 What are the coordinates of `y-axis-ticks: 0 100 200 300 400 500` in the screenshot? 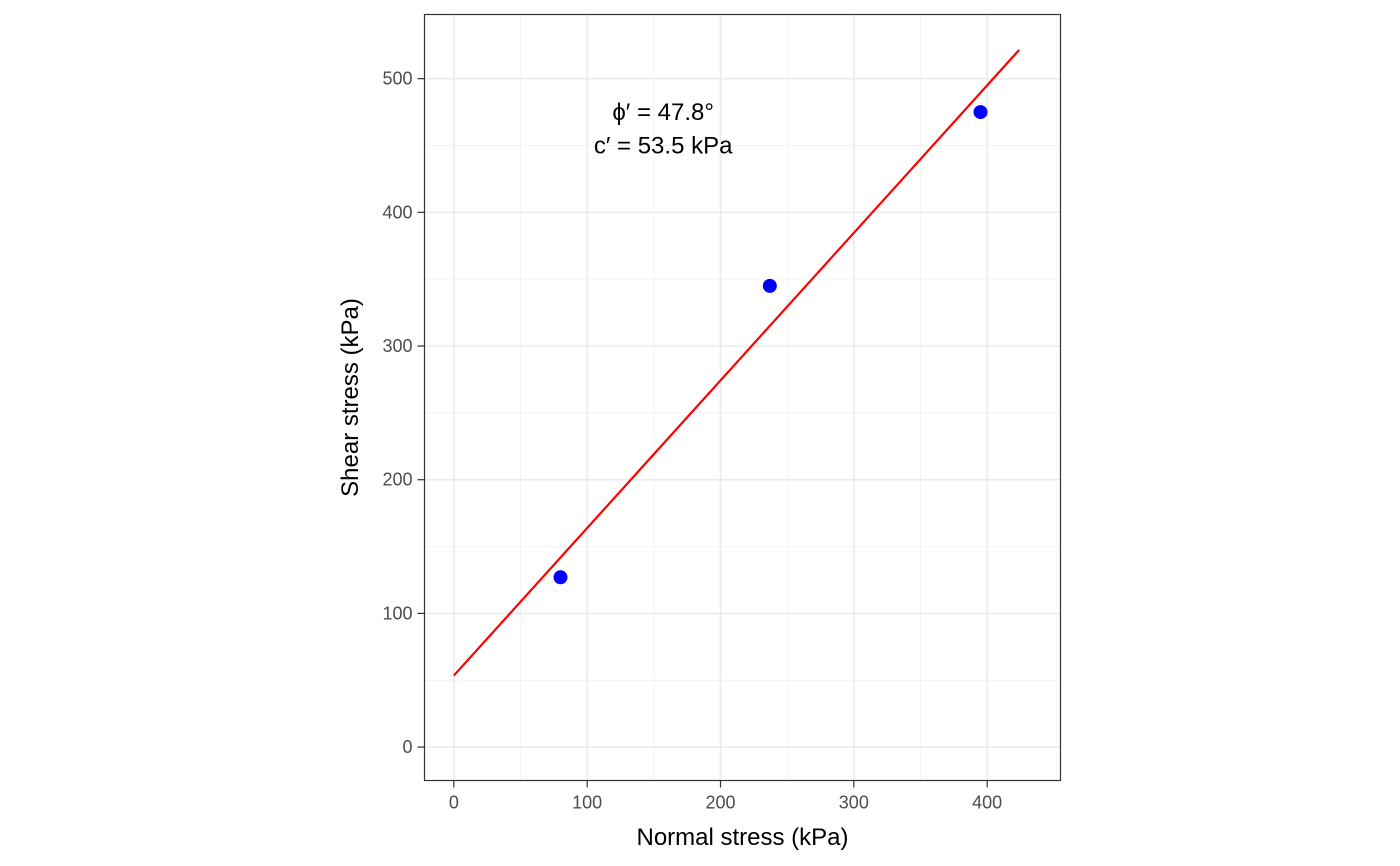 It's located at (403, 413).